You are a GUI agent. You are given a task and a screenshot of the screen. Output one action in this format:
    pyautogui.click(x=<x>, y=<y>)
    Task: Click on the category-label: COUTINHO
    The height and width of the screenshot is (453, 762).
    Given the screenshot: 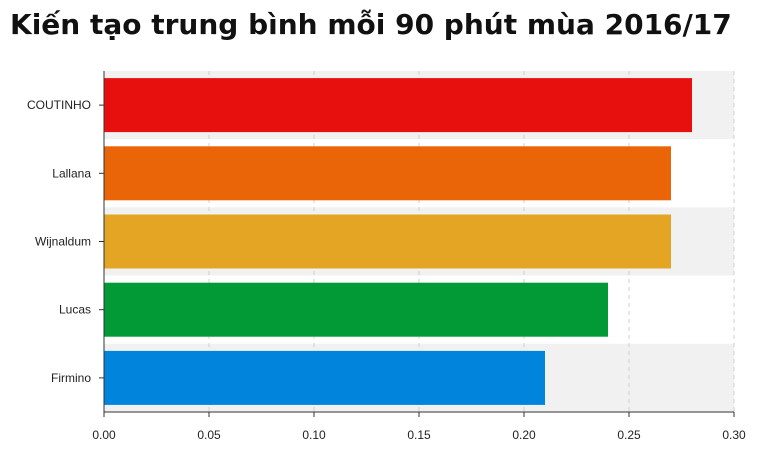 What is the action you would take?
    pyautogui.click(x=59, y=105)
    